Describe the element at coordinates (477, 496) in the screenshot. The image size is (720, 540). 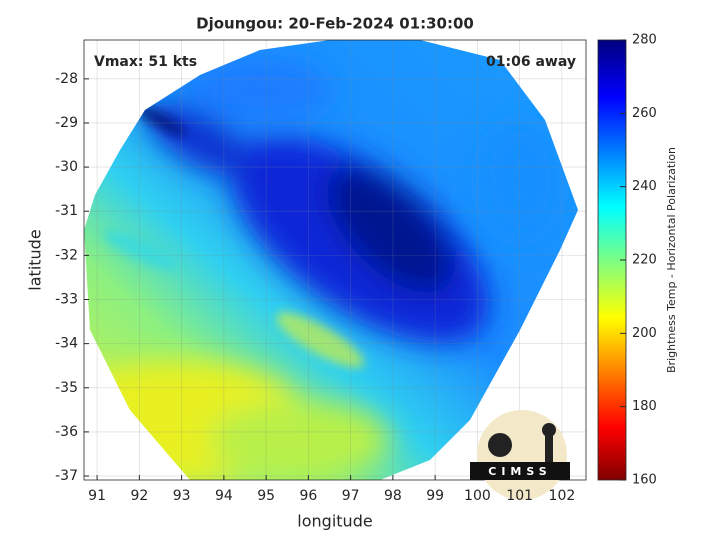
I see `x-tick-label: 100` at that location.